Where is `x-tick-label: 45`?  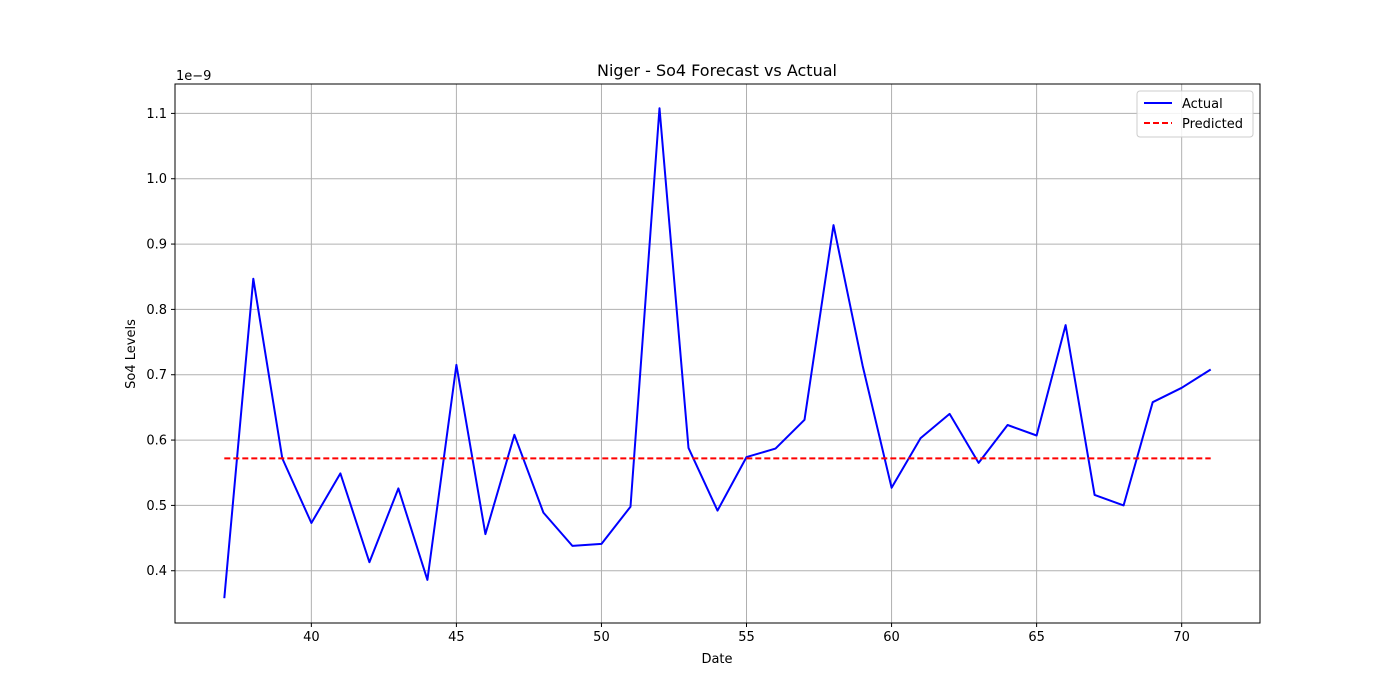 x-tick-label: 45 is located at coordinates (456, 637).